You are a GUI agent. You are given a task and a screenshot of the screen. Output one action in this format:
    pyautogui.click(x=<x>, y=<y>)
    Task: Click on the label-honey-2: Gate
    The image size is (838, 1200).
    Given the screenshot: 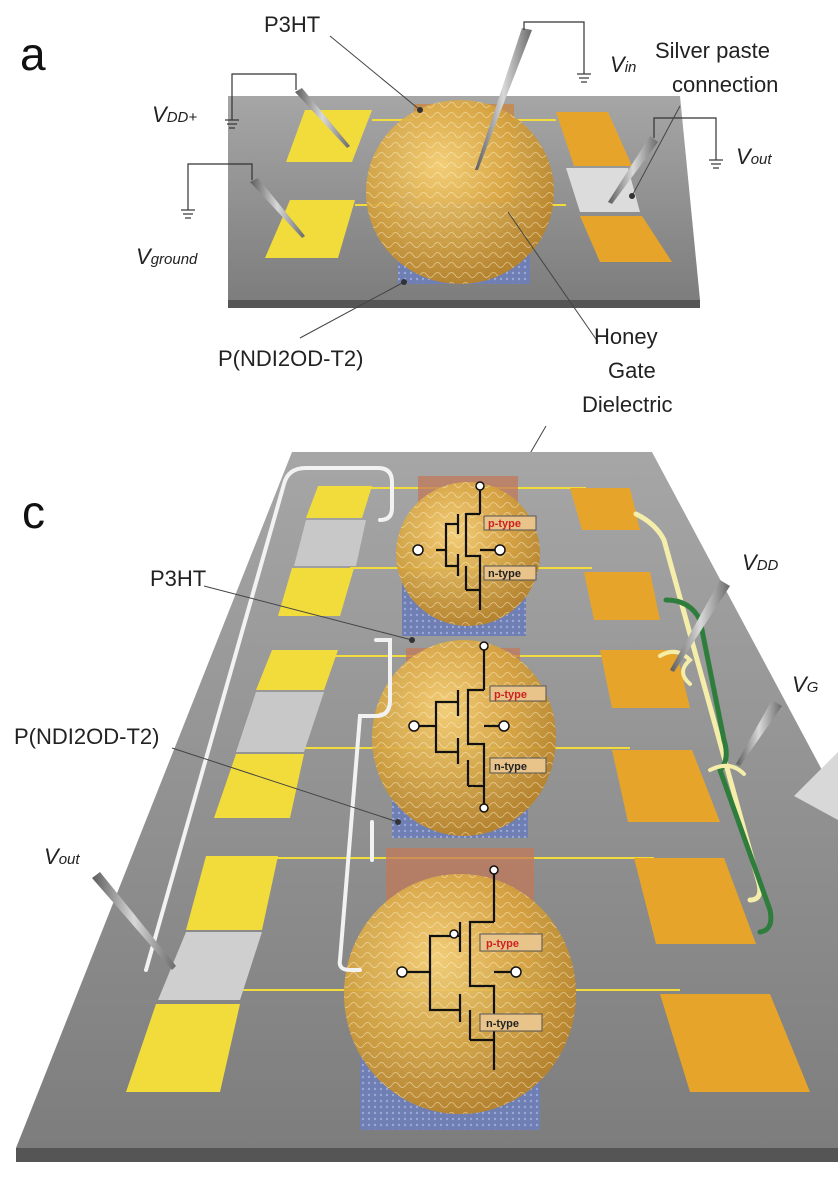 What is the action you would take?
    pyautogui.click(x=632, y=370)
    